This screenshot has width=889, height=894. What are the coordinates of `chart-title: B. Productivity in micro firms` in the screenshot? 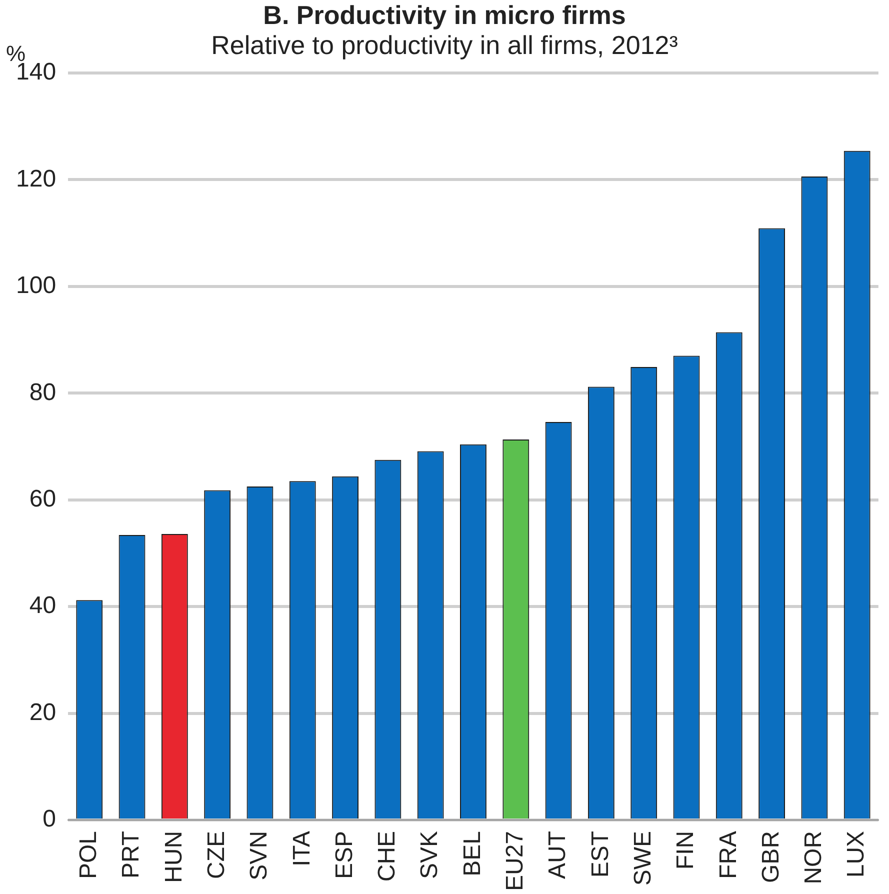 It's located at (444, 15).